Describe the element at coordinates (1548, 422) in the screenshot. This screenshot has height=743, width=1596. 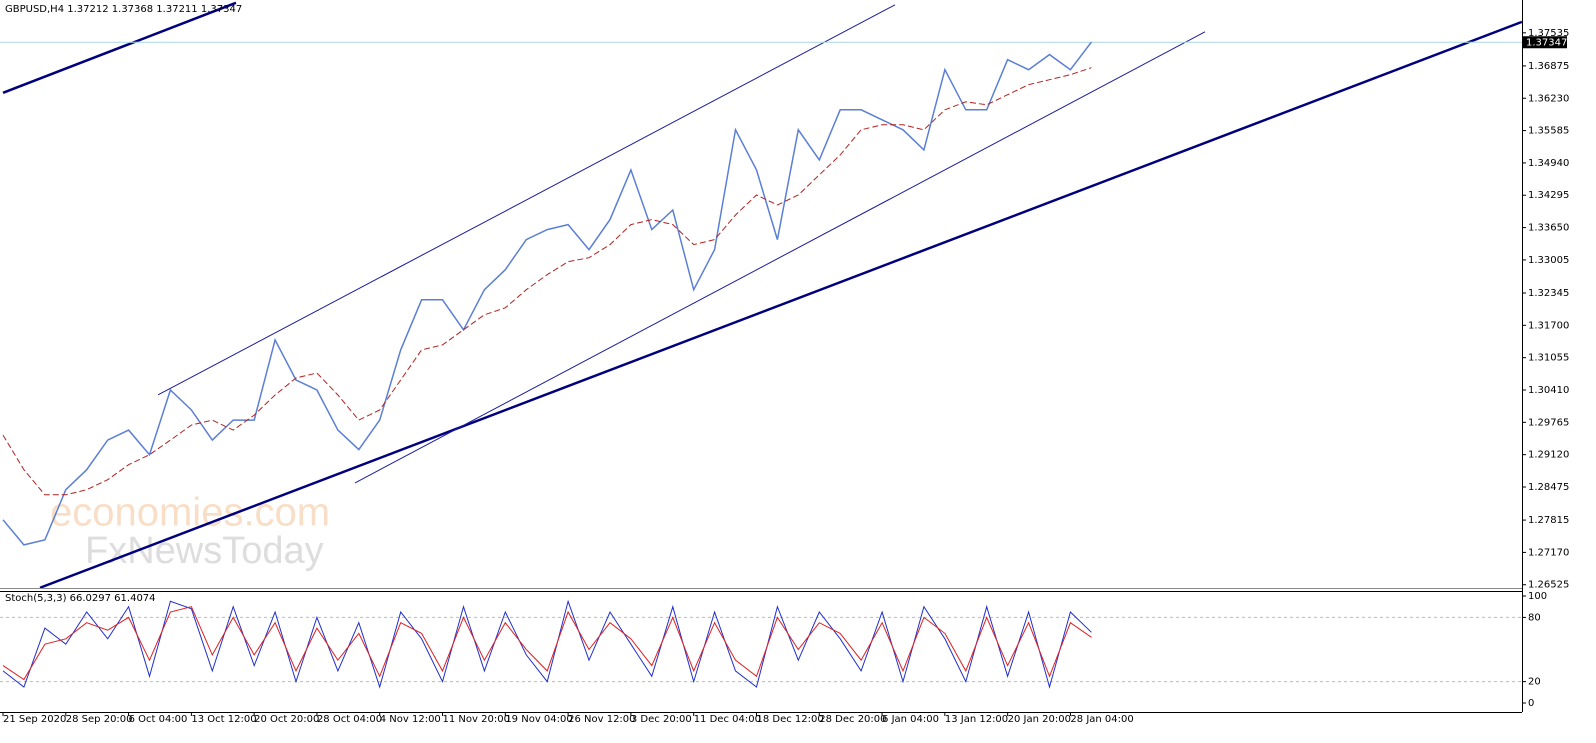
I see `y-tick-label: 1.29765` at that location.